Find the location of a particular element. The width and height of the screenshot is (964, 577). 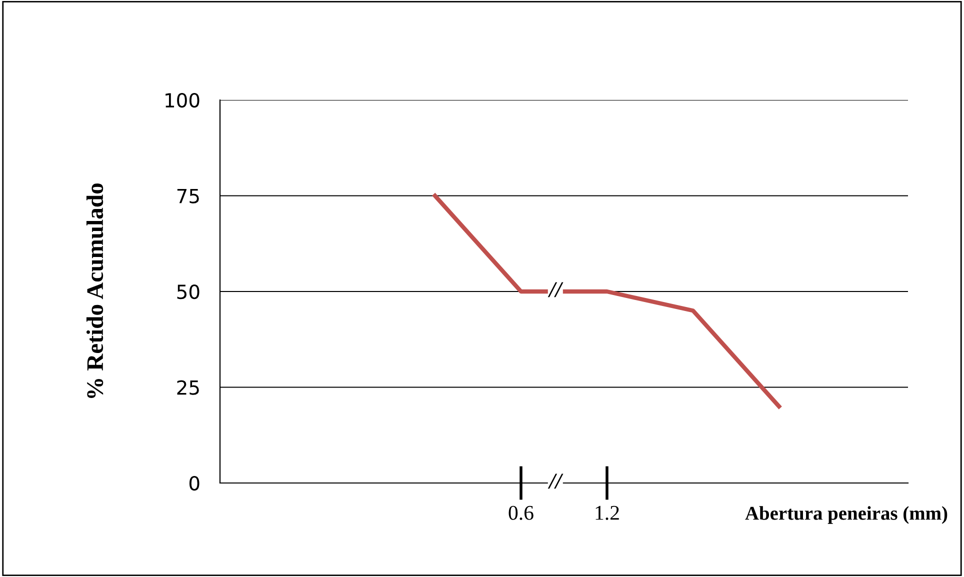

line-series is located at coordinates (607, 301).